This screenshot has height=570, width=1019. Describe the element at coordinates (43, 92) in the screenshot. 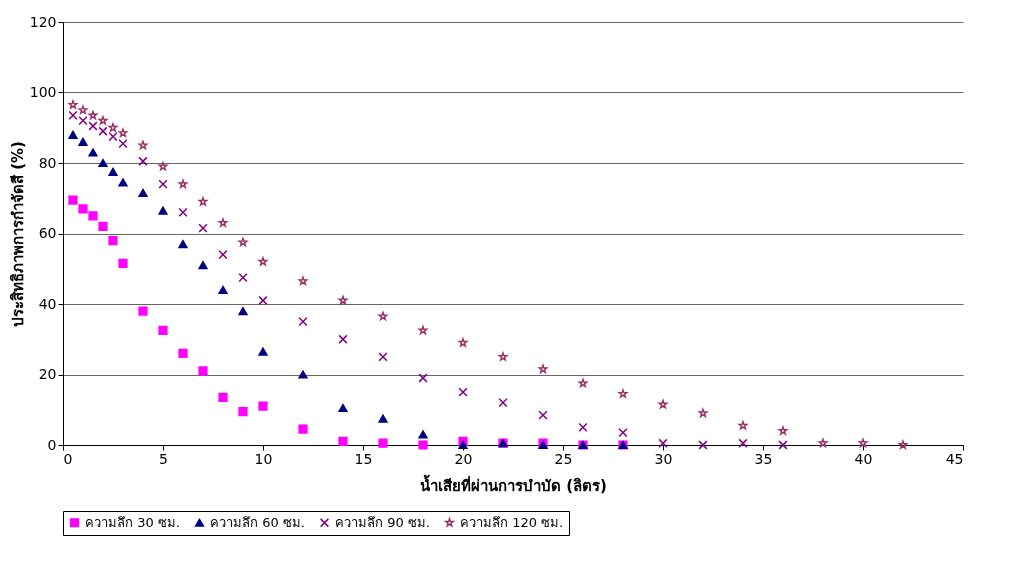

I see `y-tick-label: 100` at that location.